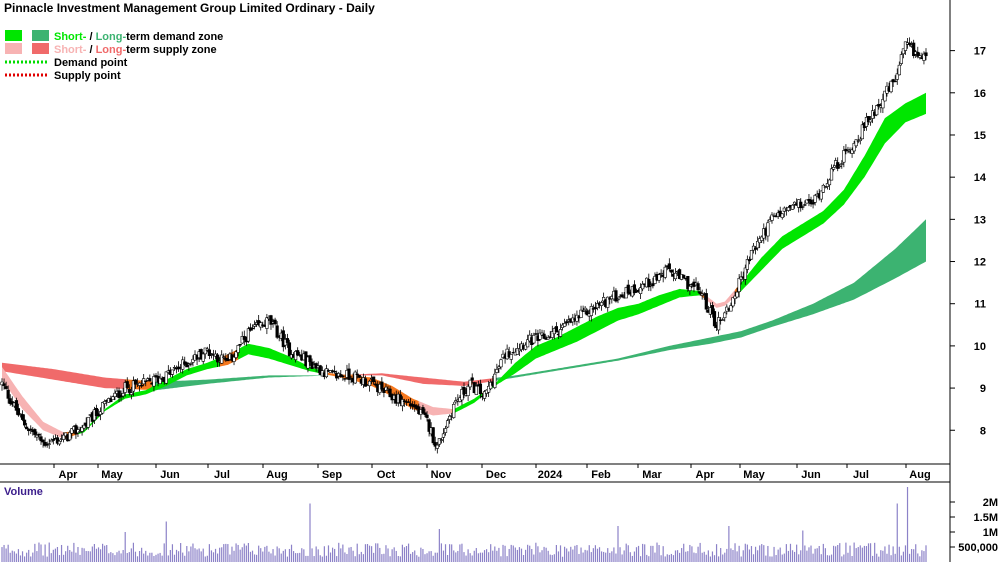 The height and width of the screenshot is (567, 1000). I want to click on short-term-demand-zone, so click(281, 359).